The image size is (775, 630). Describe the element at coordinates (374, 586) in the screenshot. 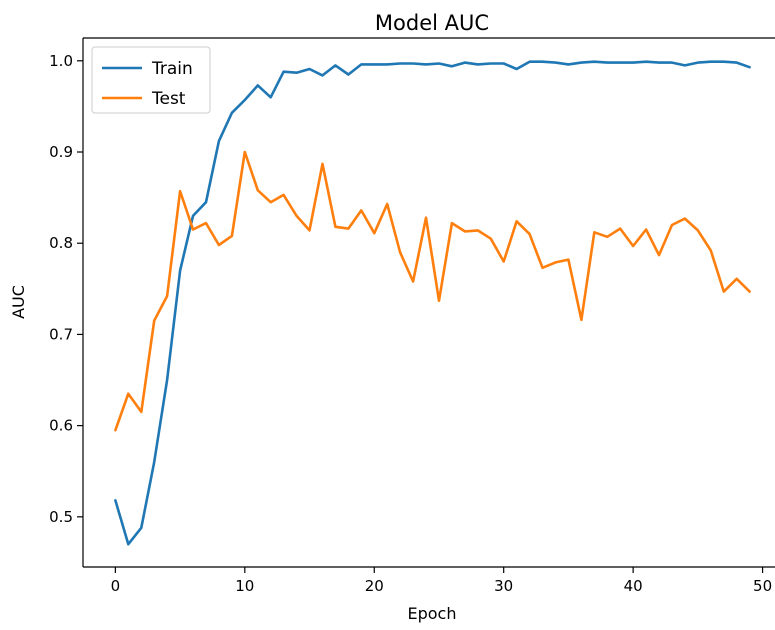

I see `x-tick-label: 20` at that location.